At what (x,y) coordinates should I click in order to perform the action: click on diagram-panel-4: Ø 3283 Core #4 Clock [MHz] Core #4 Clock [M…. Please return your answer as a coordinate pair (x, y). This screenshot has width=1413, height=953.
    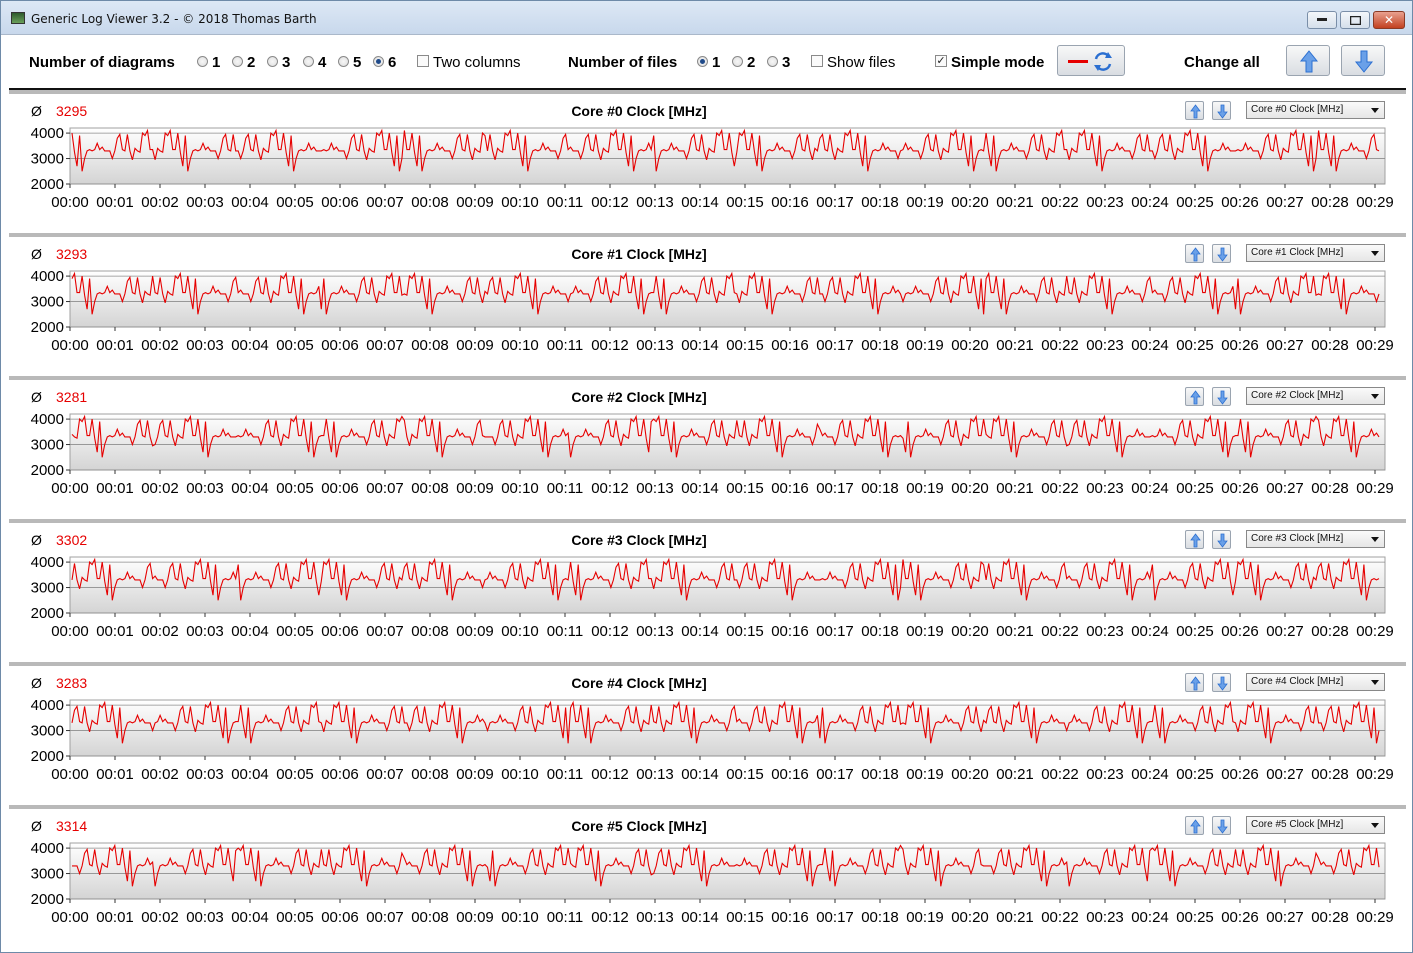
    Looking at the image, I should click on (707, 729).